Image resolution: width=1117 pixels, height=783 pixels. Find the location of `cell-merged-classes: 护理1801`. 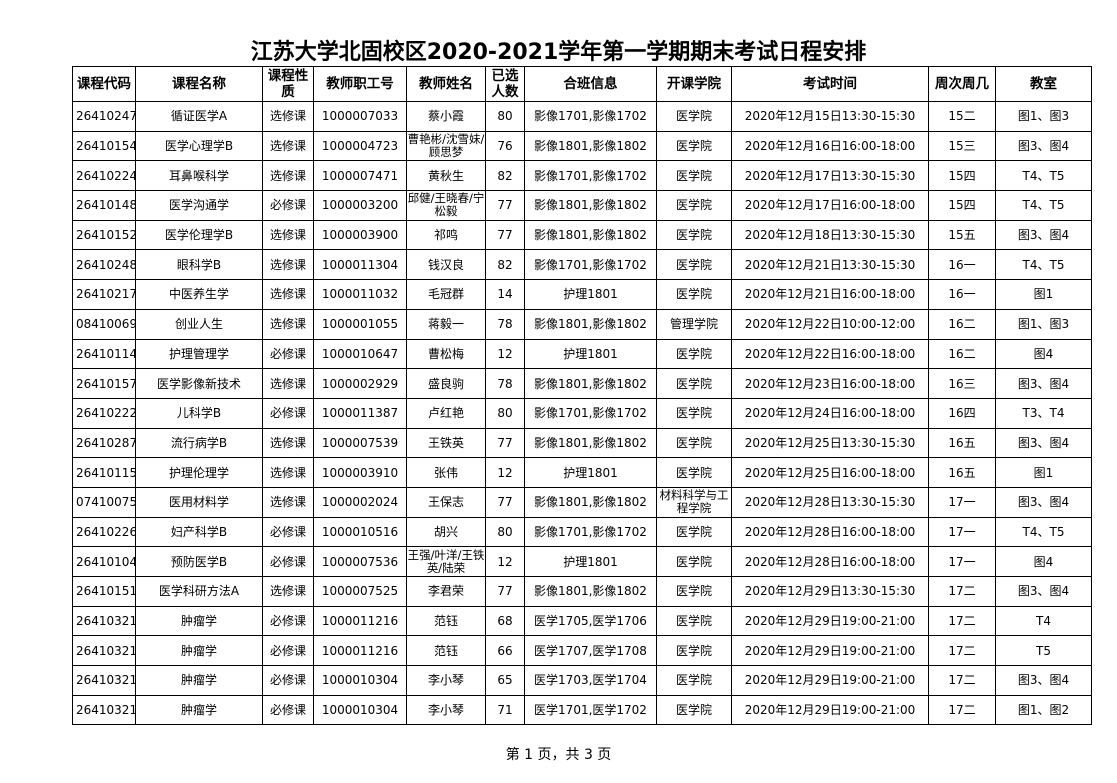

cell-merged-classes: 护理1801 is located at coordinates (590, 472).